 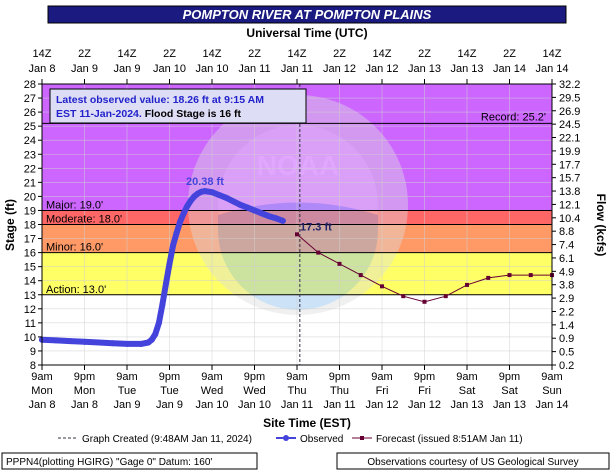 What do you see at coordinates (569, 192) in the screenshot?
I see `flow-tick-label: 13.8` at bounding box center [569, 192].